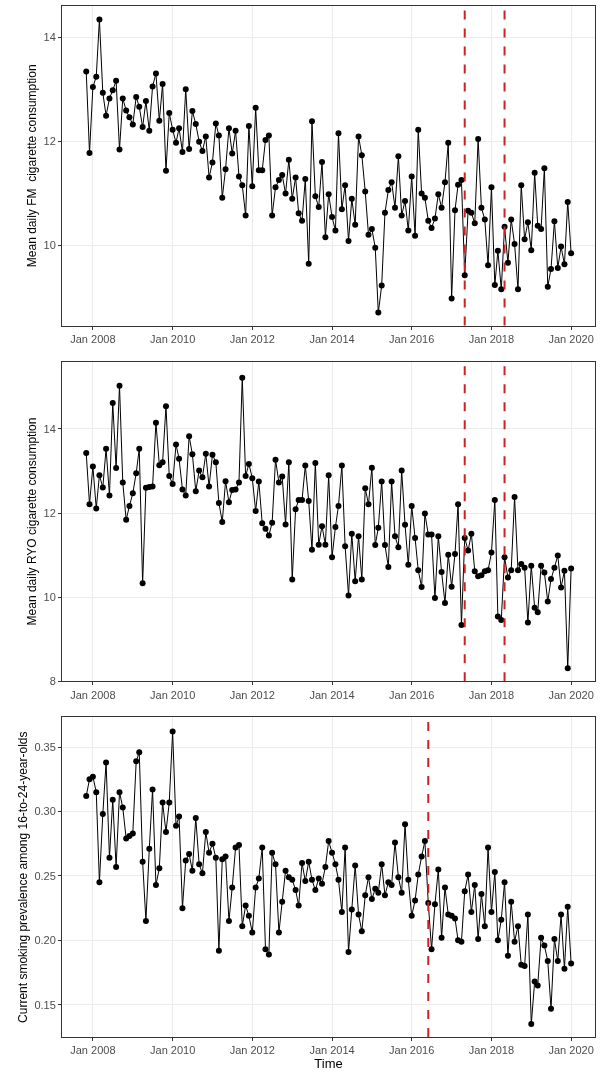 The width and height of the screenshot is (609, 1079). I want to click on y-tick-label: 8, so click(52, 681).